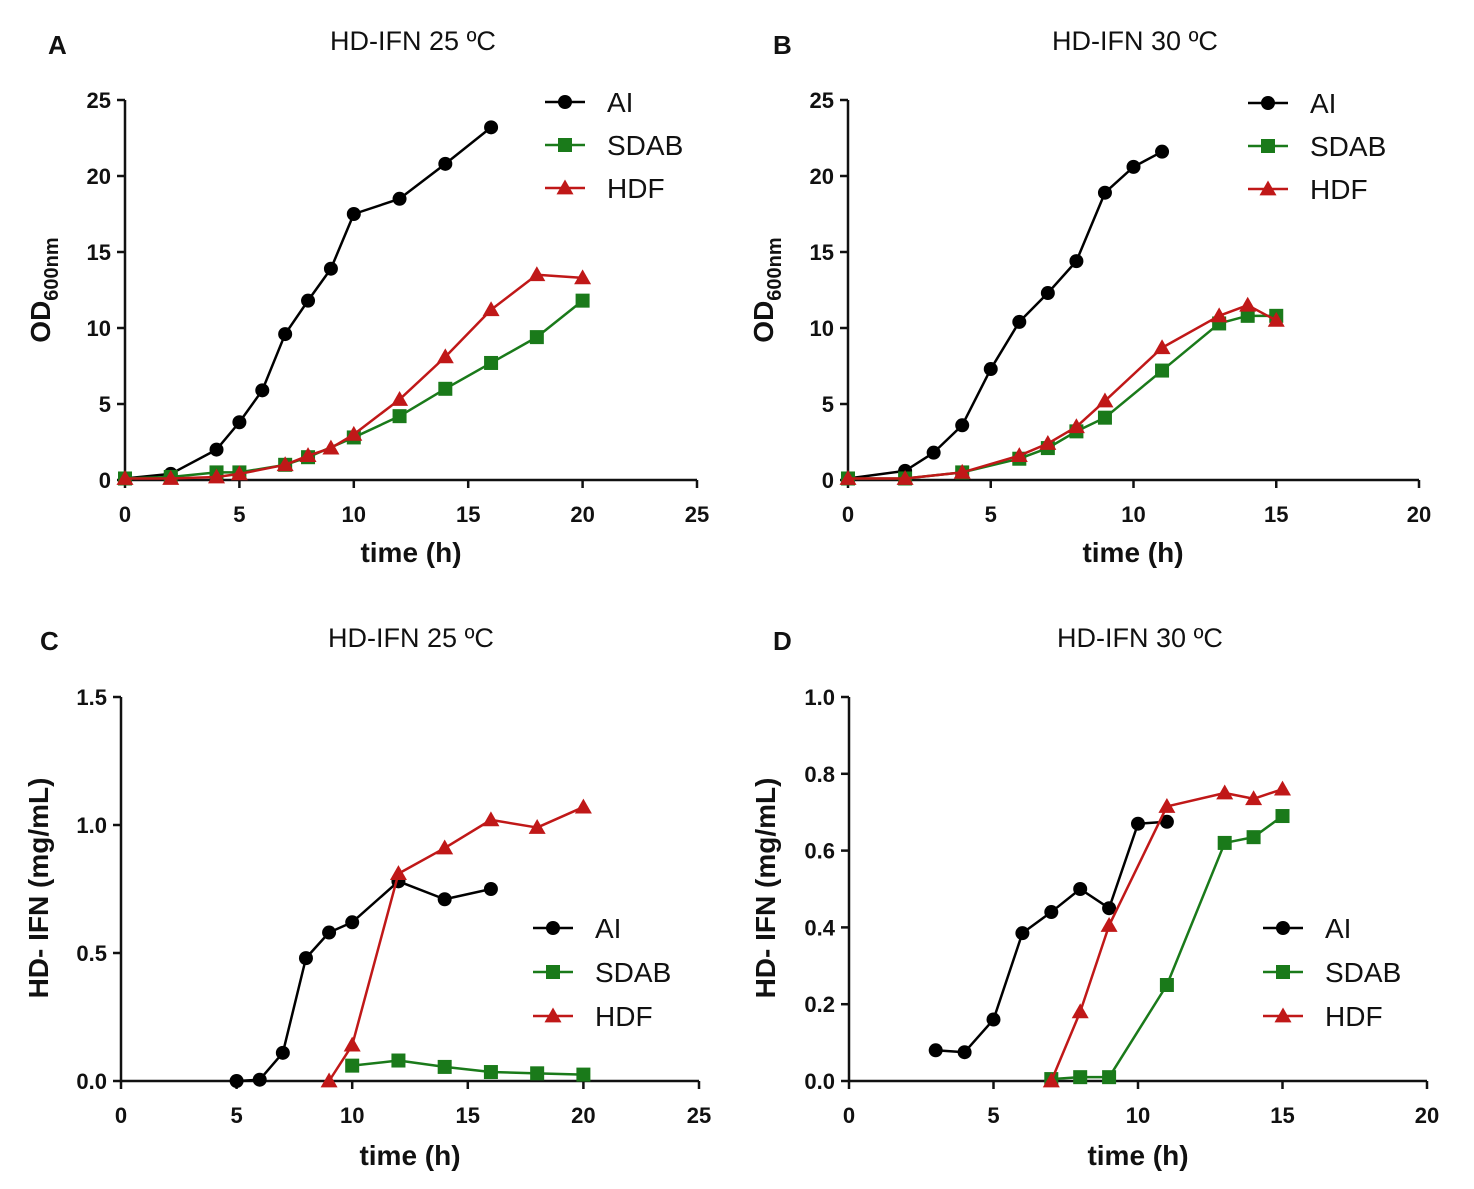  What do you see at coordinates (1348, 146) in the screenshot?
I see `legend-label: SDAB` at bounding box center [1348, 146].